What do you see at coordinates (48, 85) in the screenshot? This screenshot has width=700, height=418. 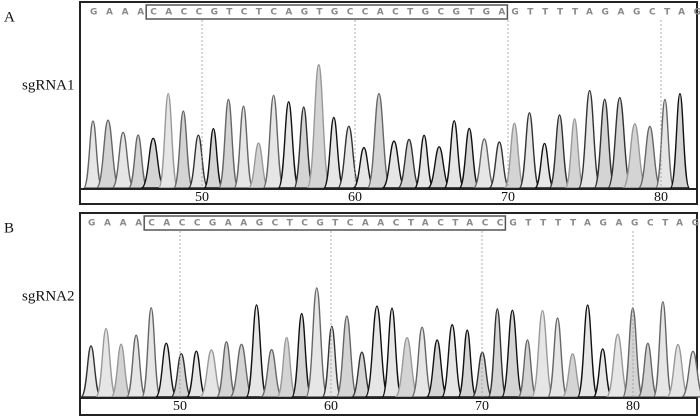 I see `sample-name: sgRNA1` at bounding box center [48, 85].